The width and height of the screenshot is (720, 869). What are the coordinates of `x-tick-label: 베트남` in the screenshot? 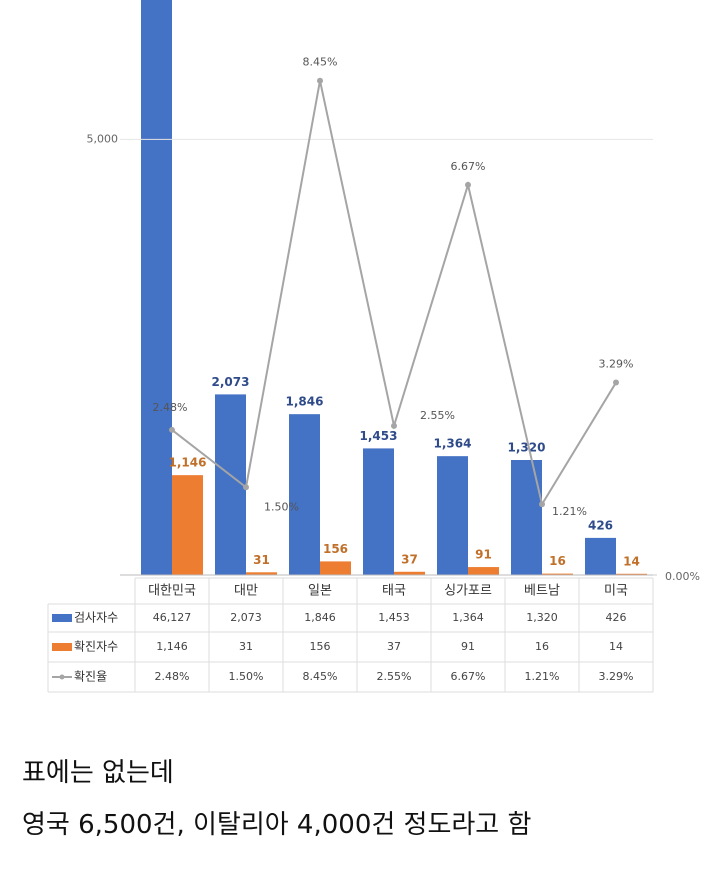 It's located at (542, 591).